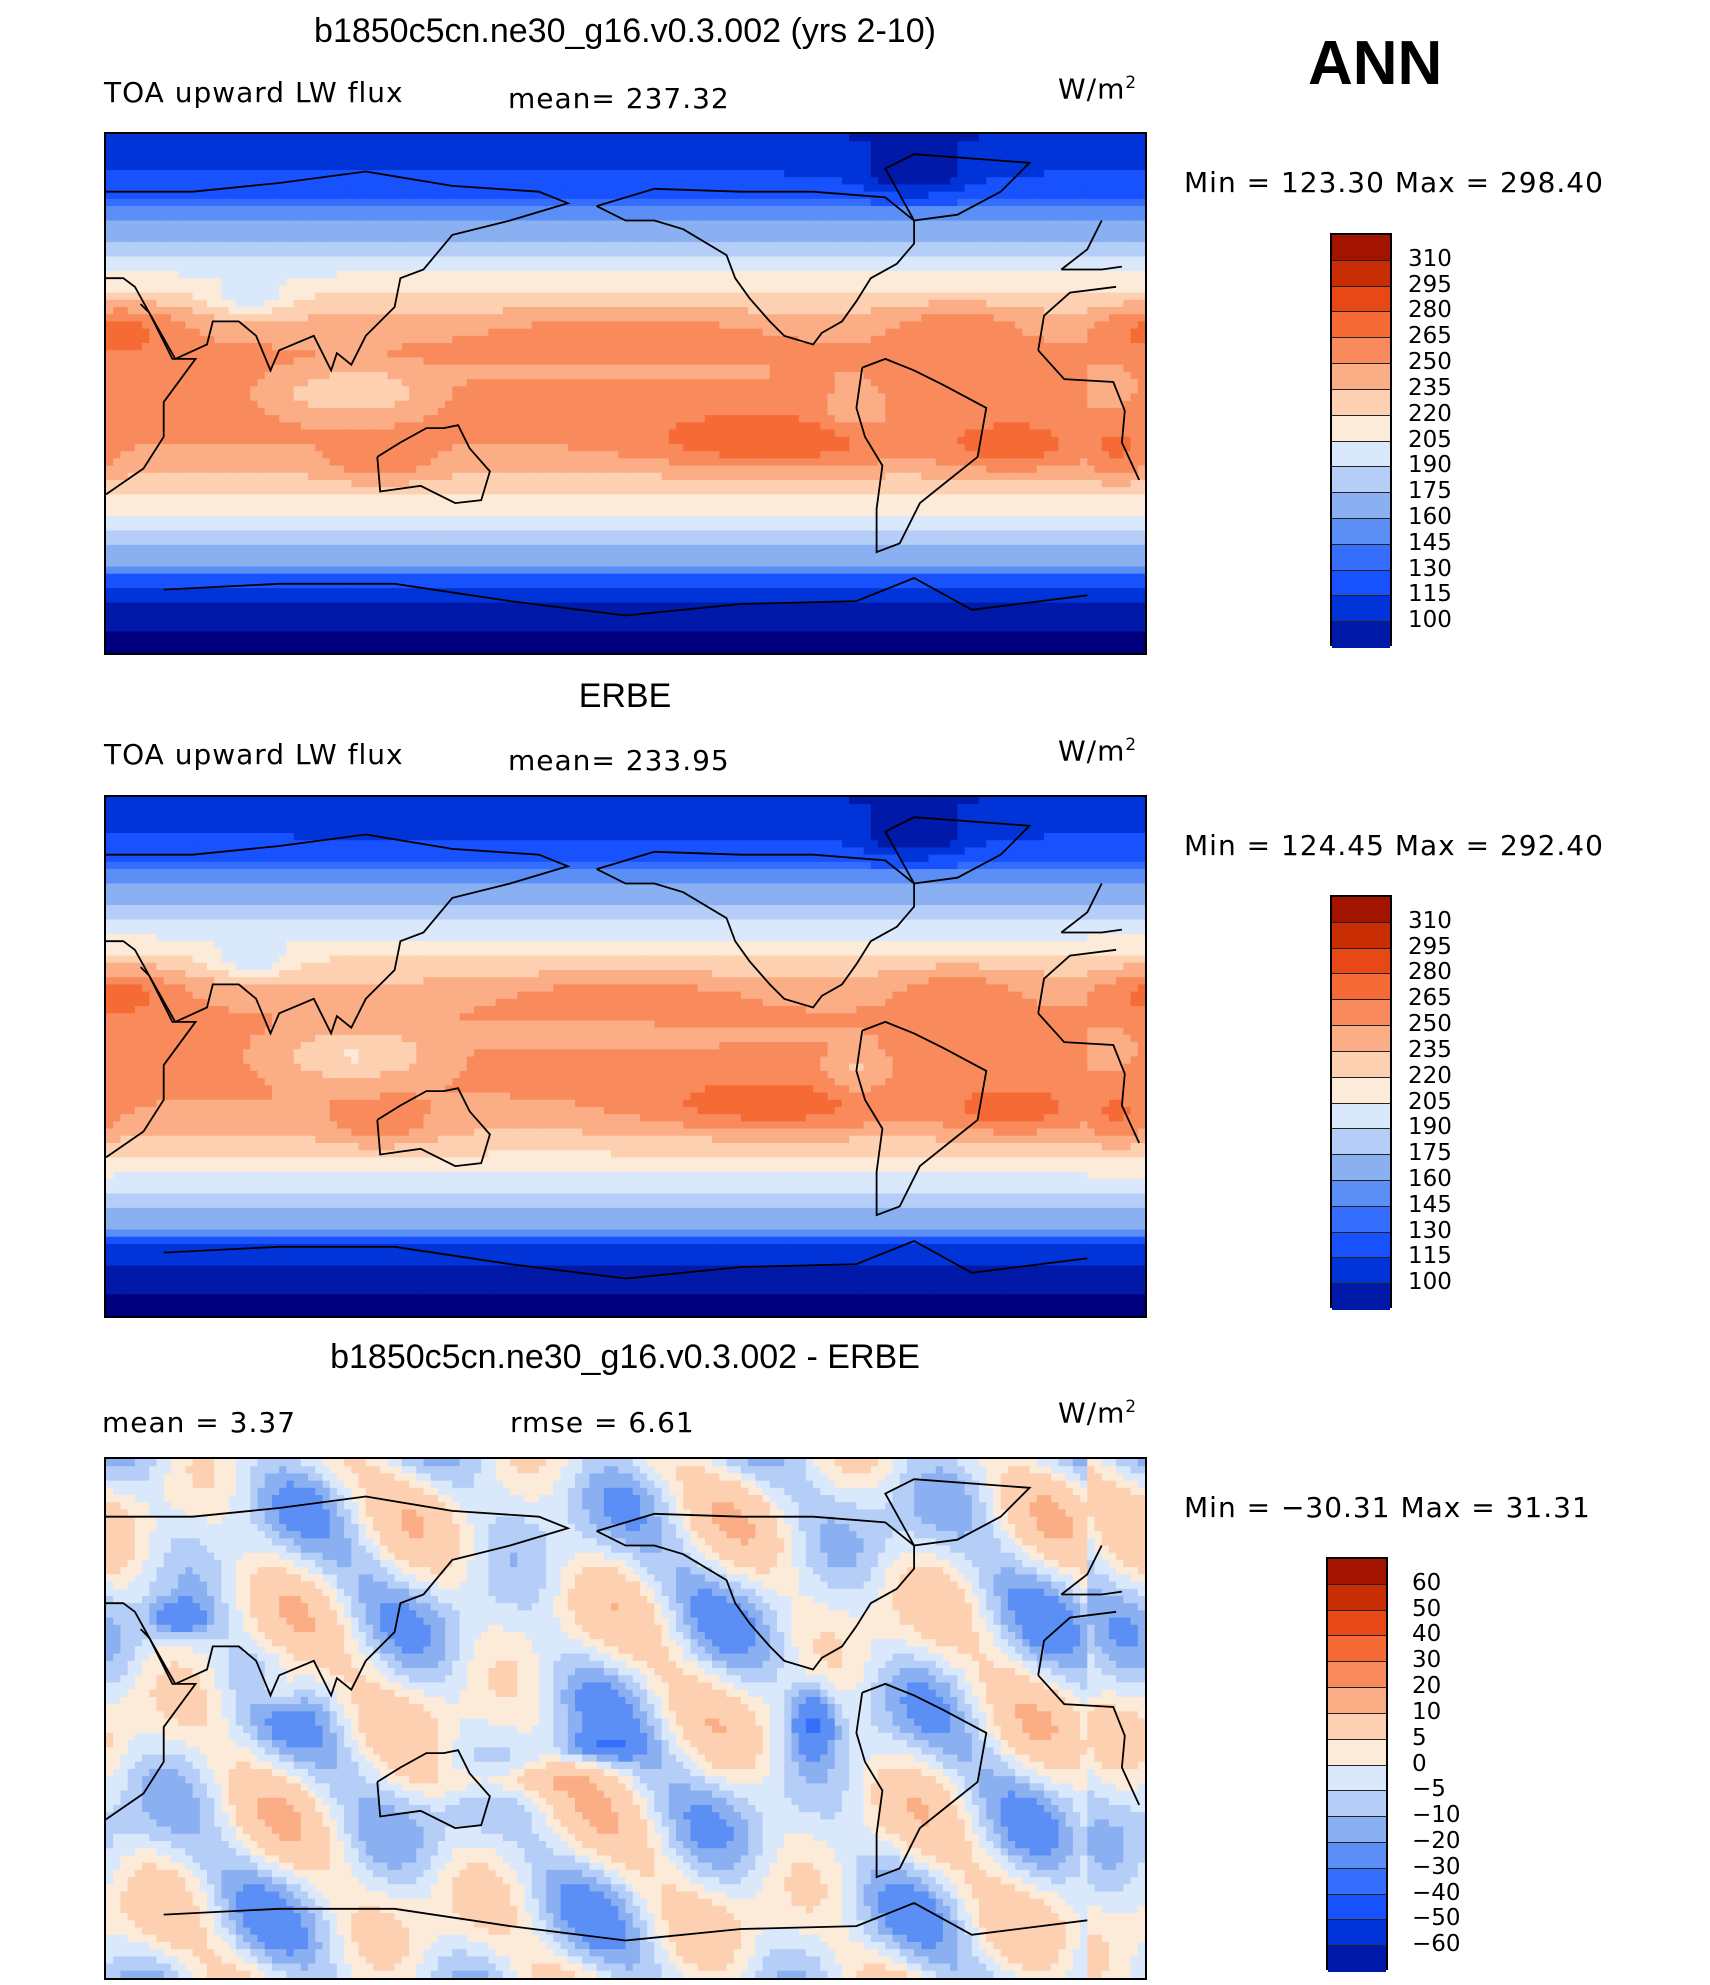 The width and height of the screenshot is (1710, 1985). What do you see at coordinates (1426, 1634) in the screenshot?
I see `colorbar-tick-label: 40` at bounding box center [1426, 1634].